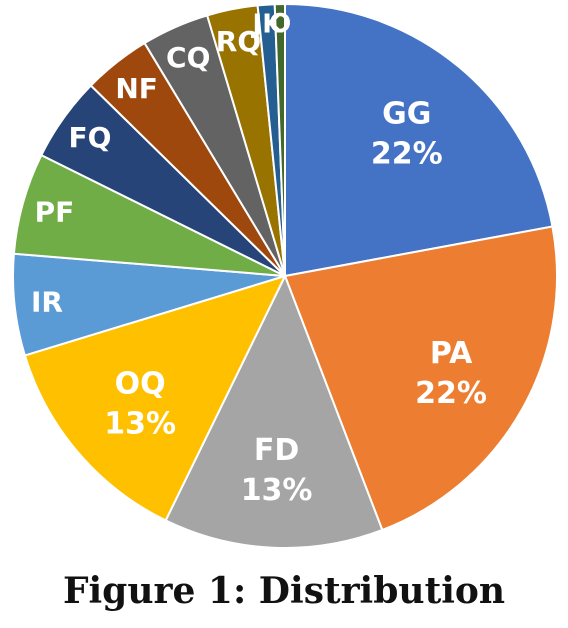 The image size is (568, 628). I want to click on pie-label-o: O, so click(280, 24).